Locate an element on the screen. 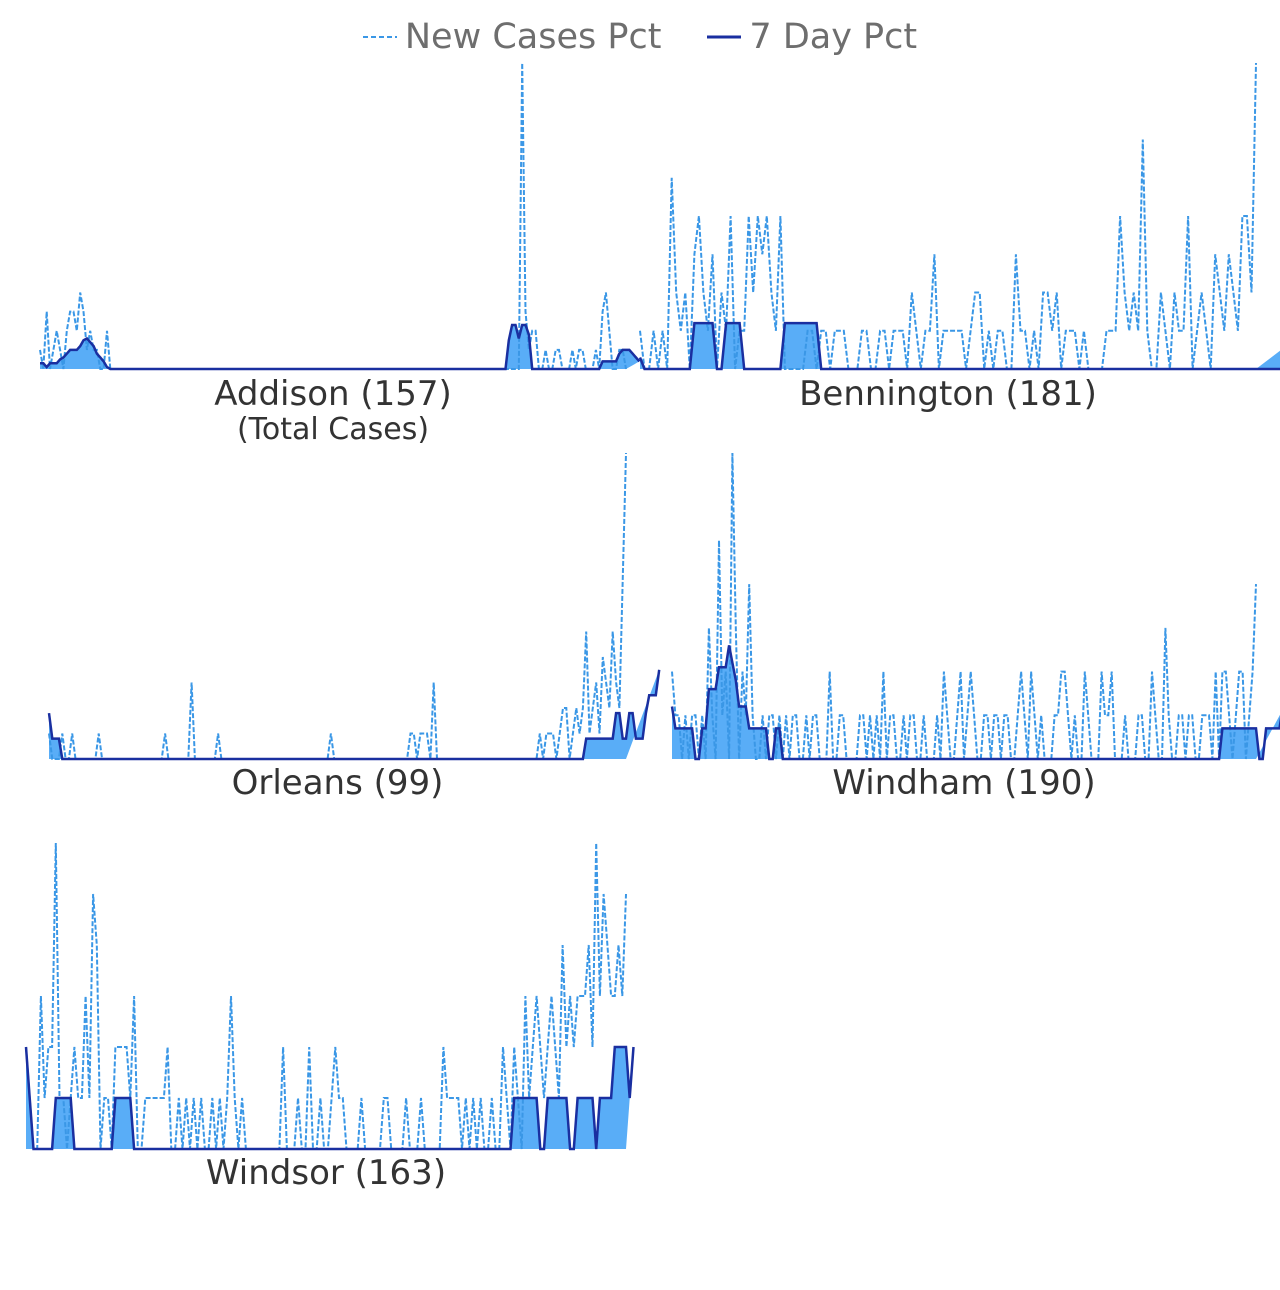 This screenshot has height=1290, width=1280. new-cases-swatch is located at coordinates (379, 37).